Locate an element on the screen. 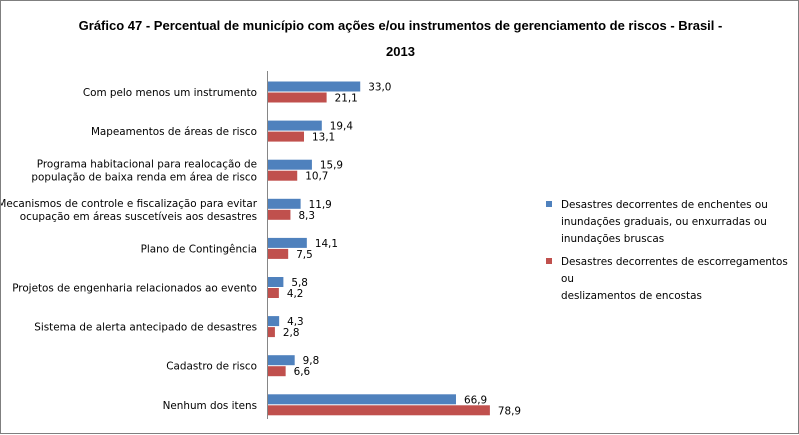 This screenshot has width=799, height=435. category-label: Nenhum dos itens is located at coordinates (210, 406).